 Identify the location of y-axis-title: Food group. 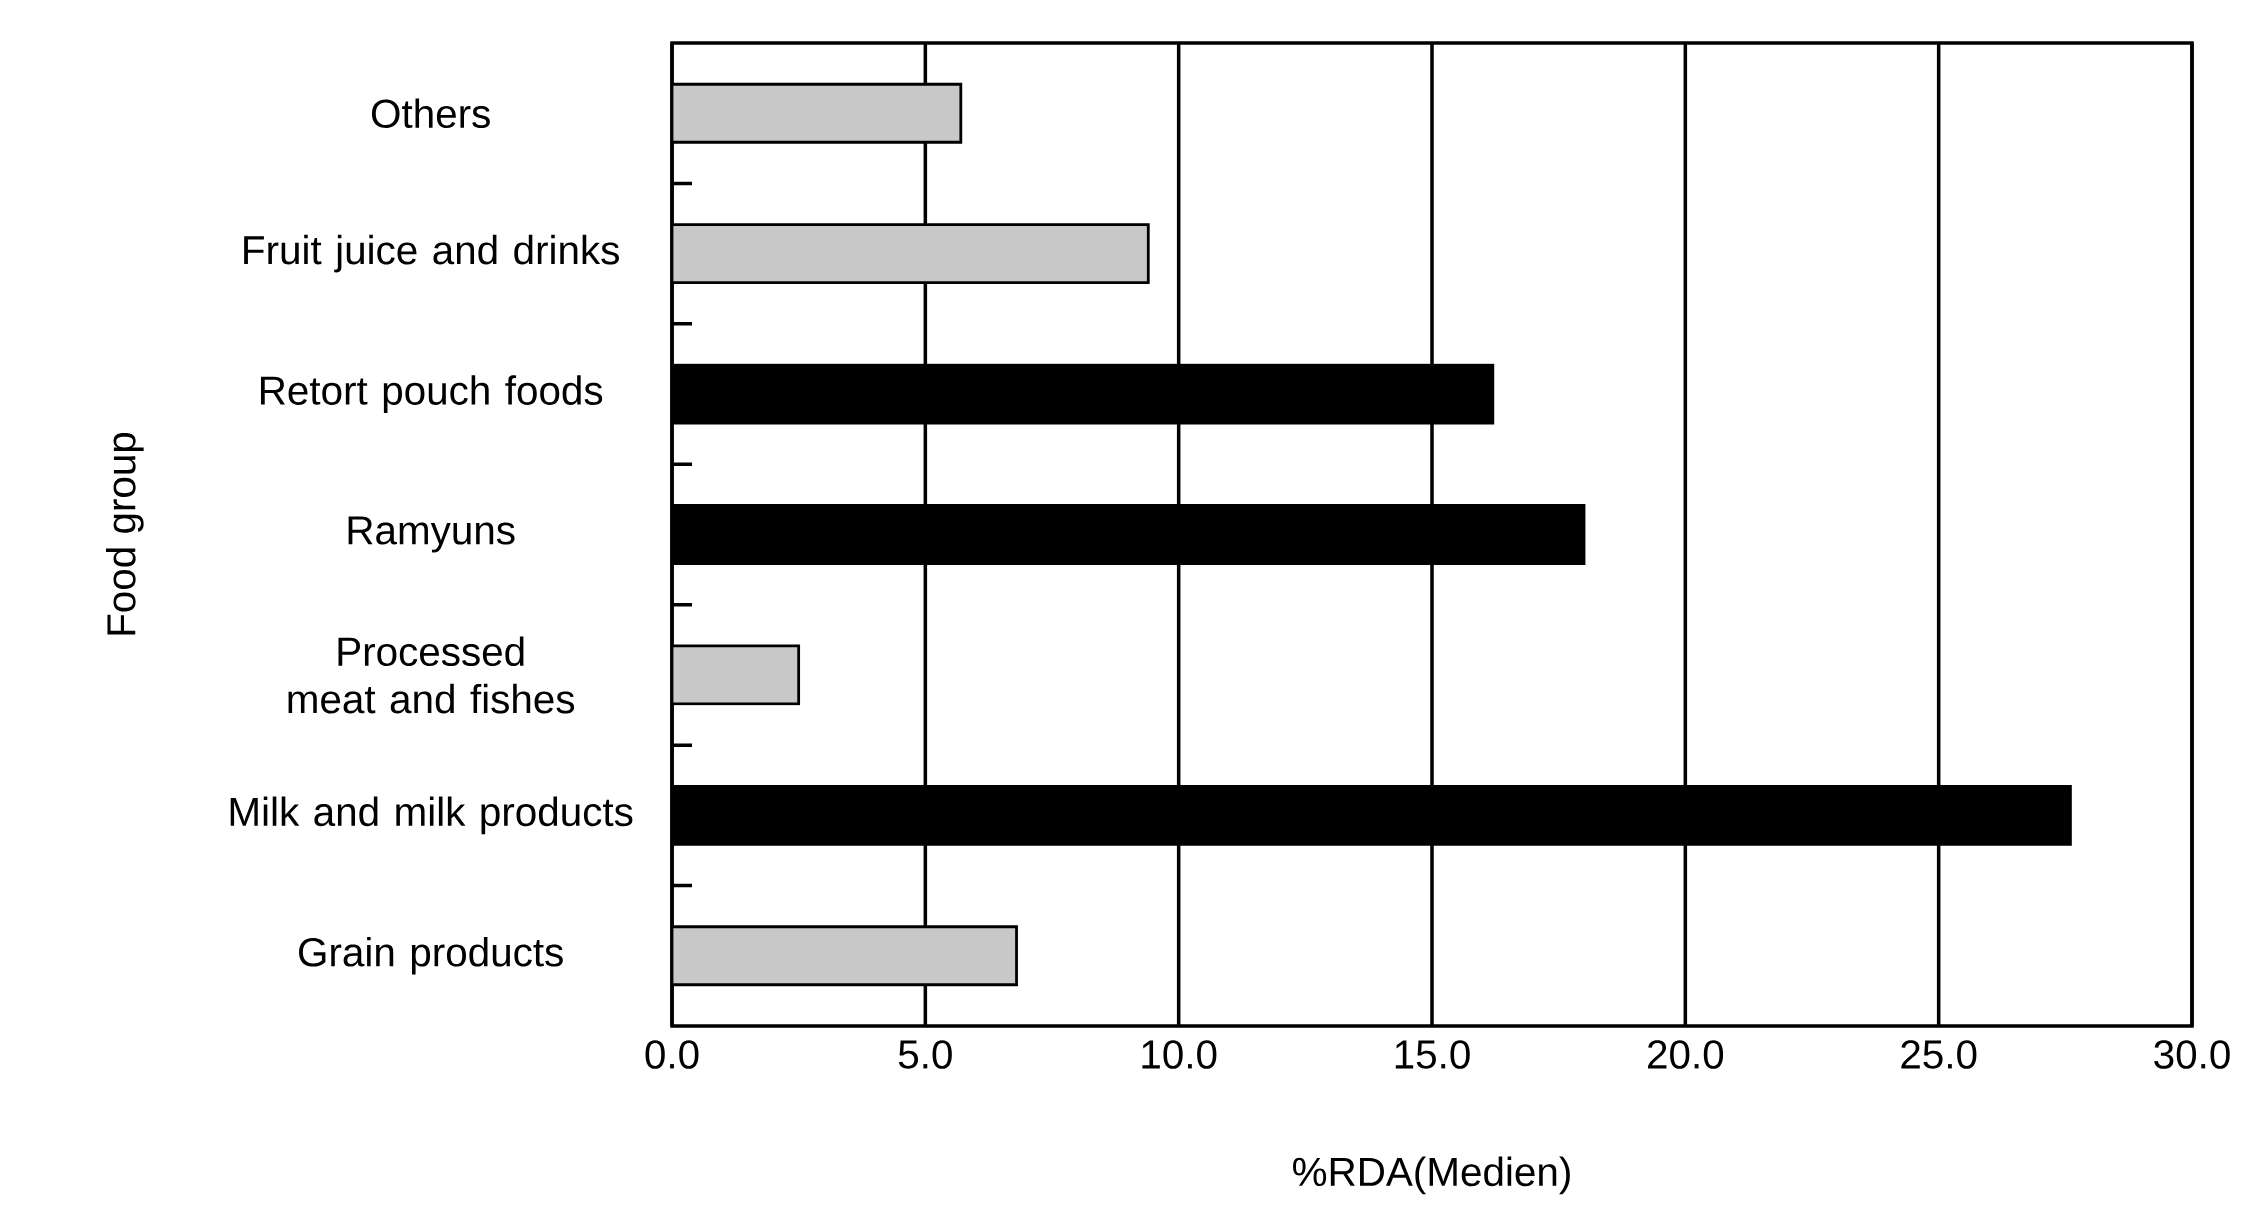
(124, 534).